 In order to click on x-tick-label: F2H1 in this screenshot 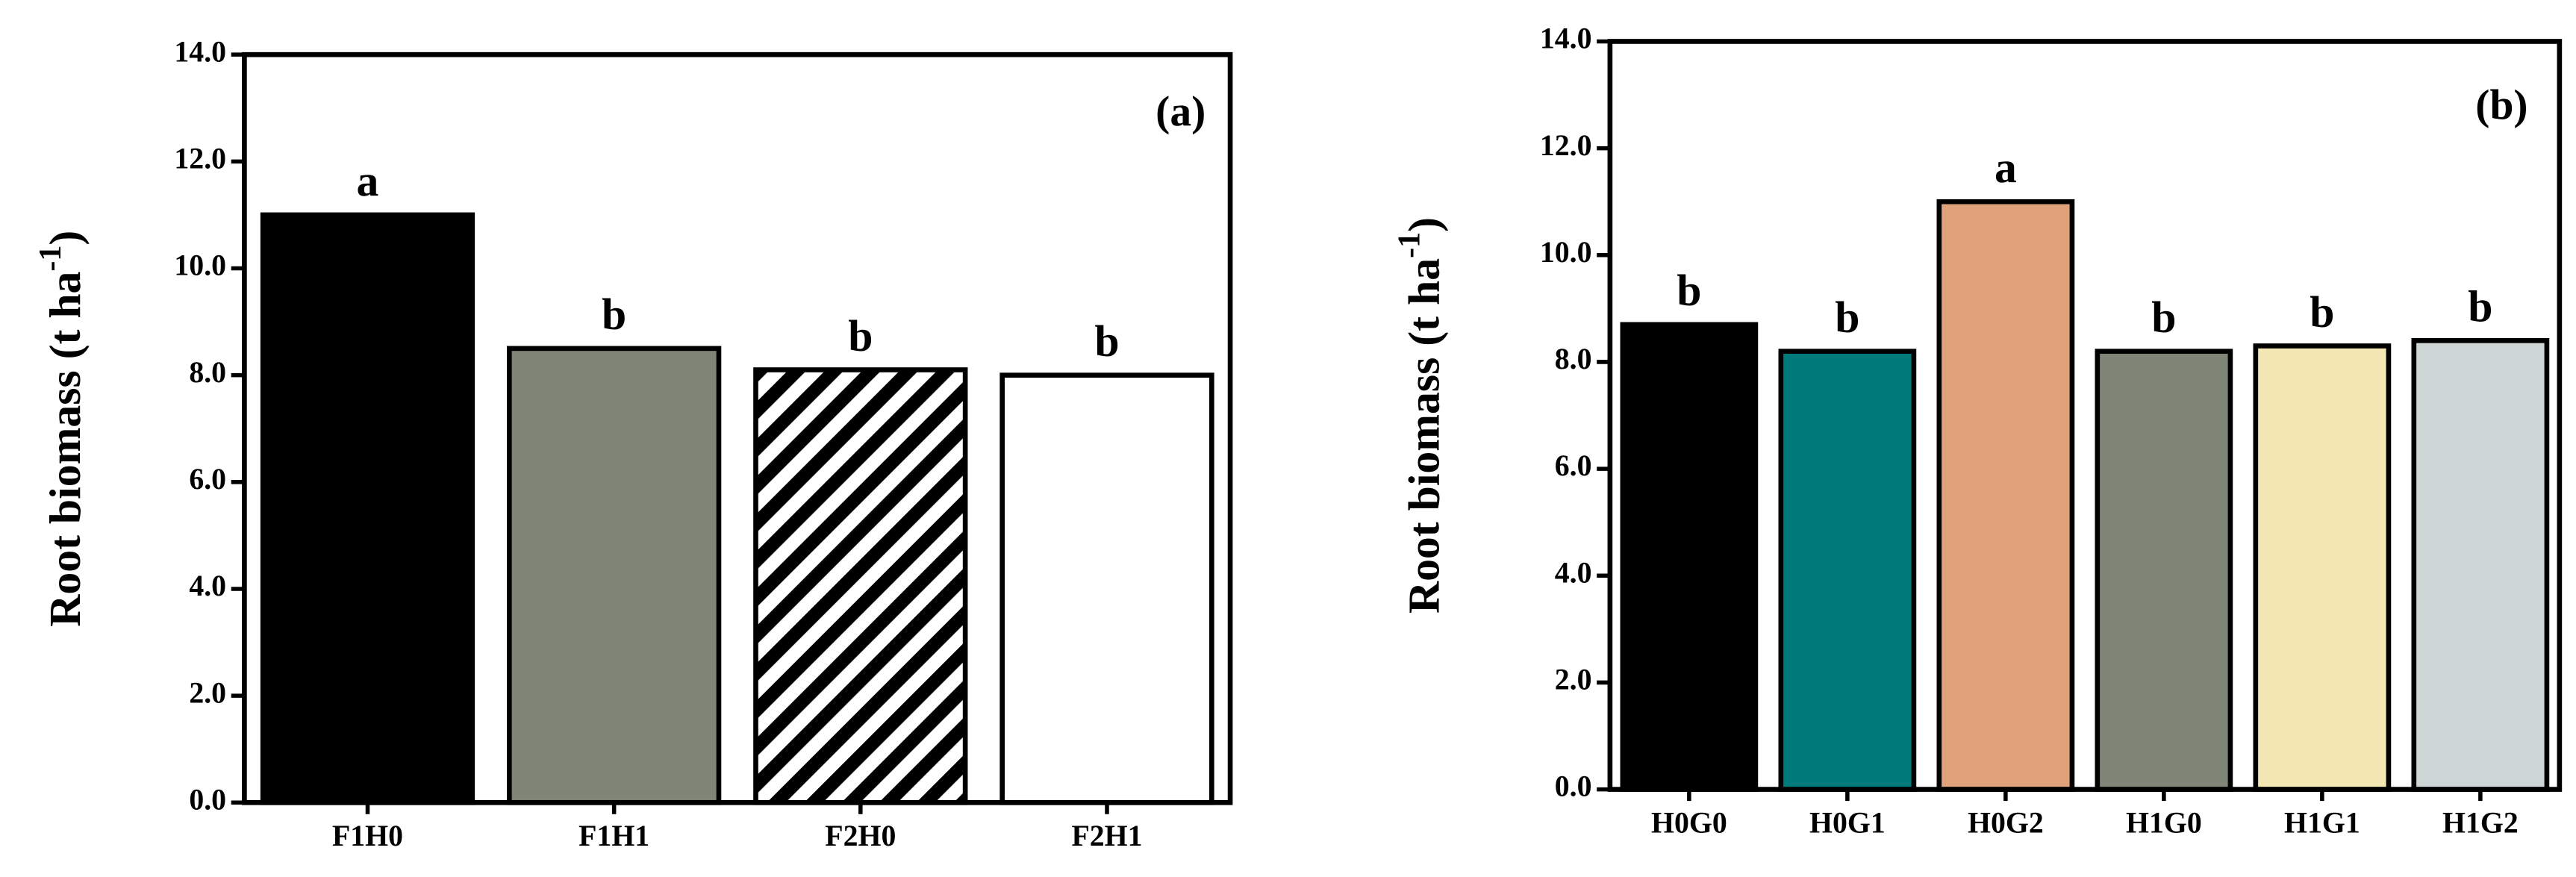, I will do `click(1106, 836)`.